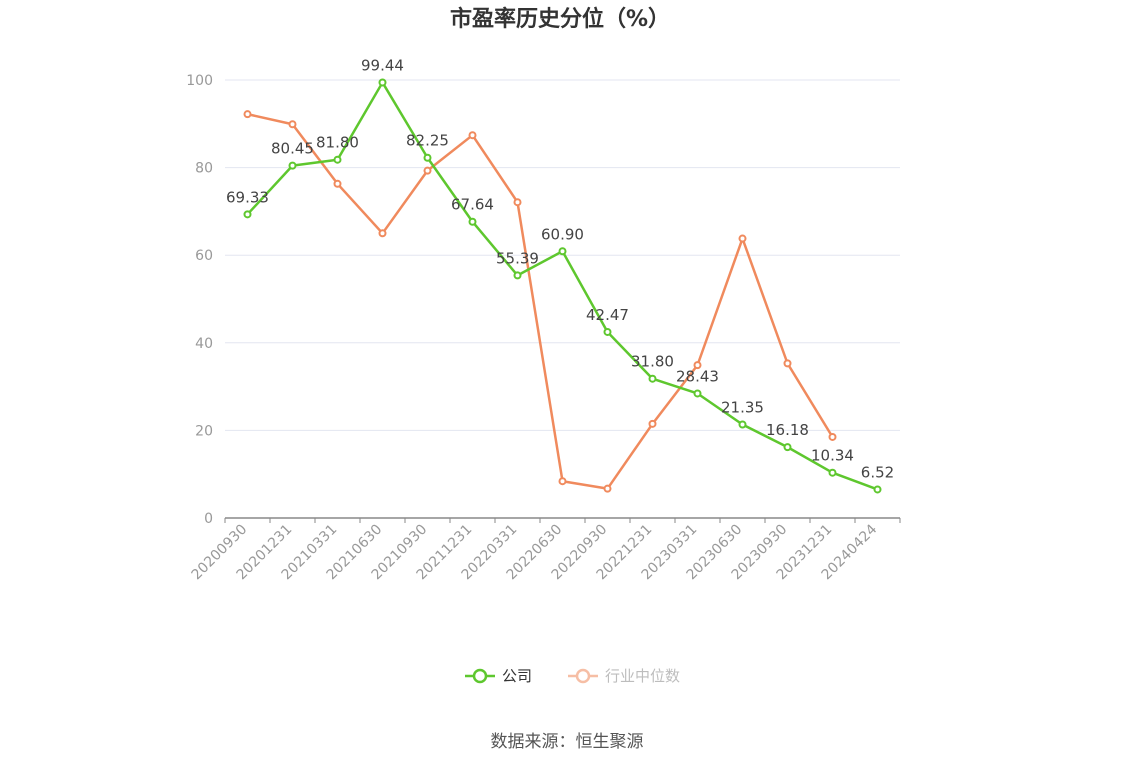  What do you see at coordinates (427, 141) in the screenshot?
I see `data-label: 82.25` at bounding box center [427, 141].